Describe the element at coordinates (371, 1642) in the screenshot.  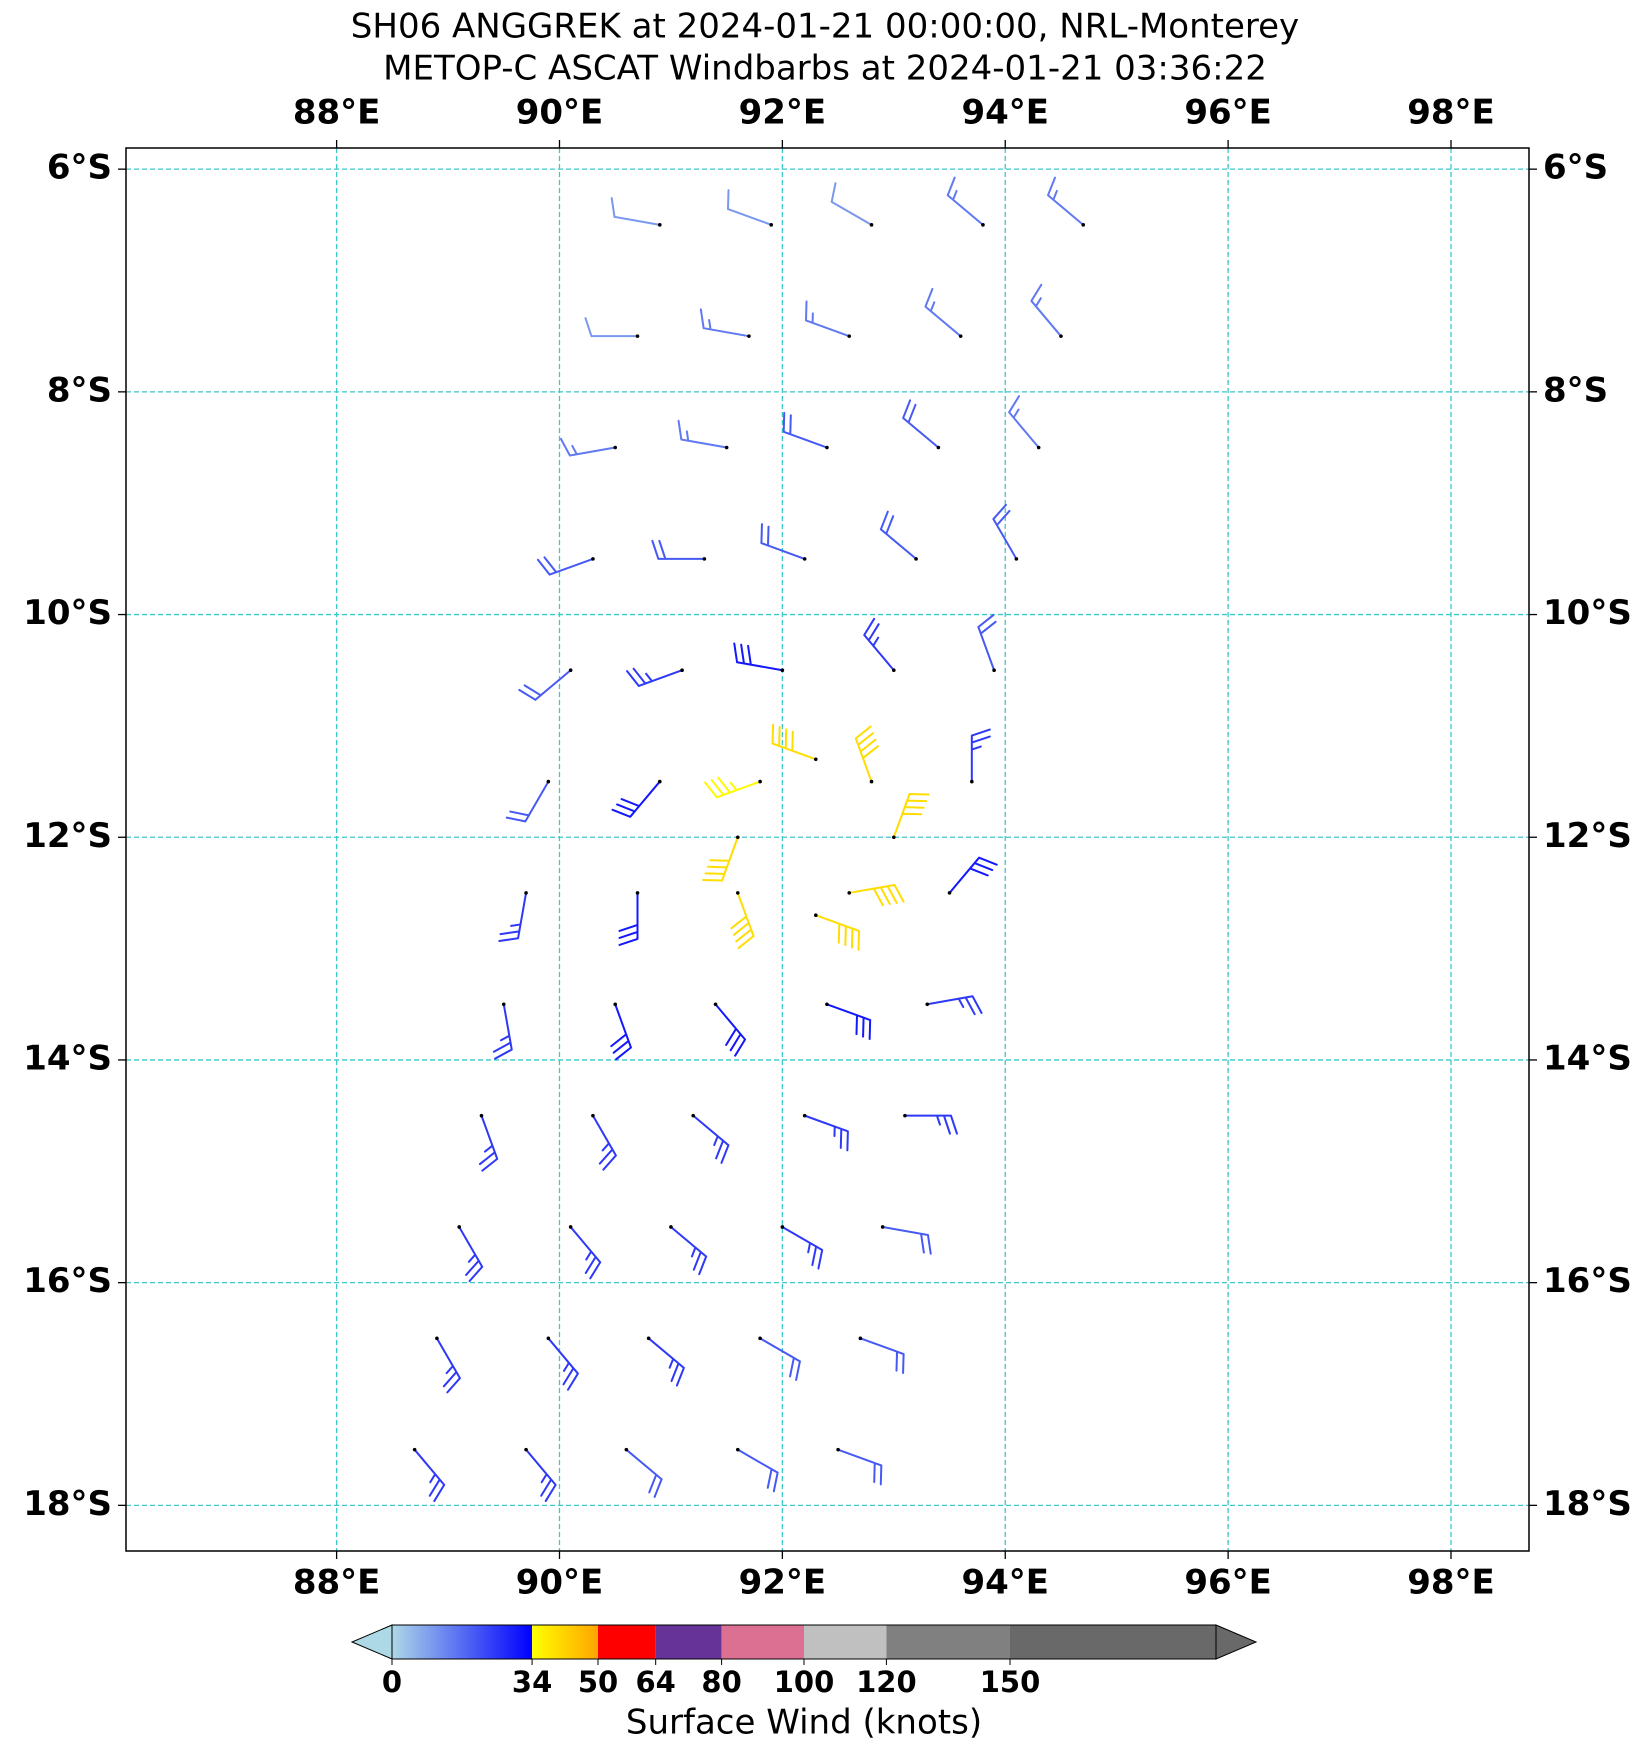
I see `colorbar-extend-low` at that location.